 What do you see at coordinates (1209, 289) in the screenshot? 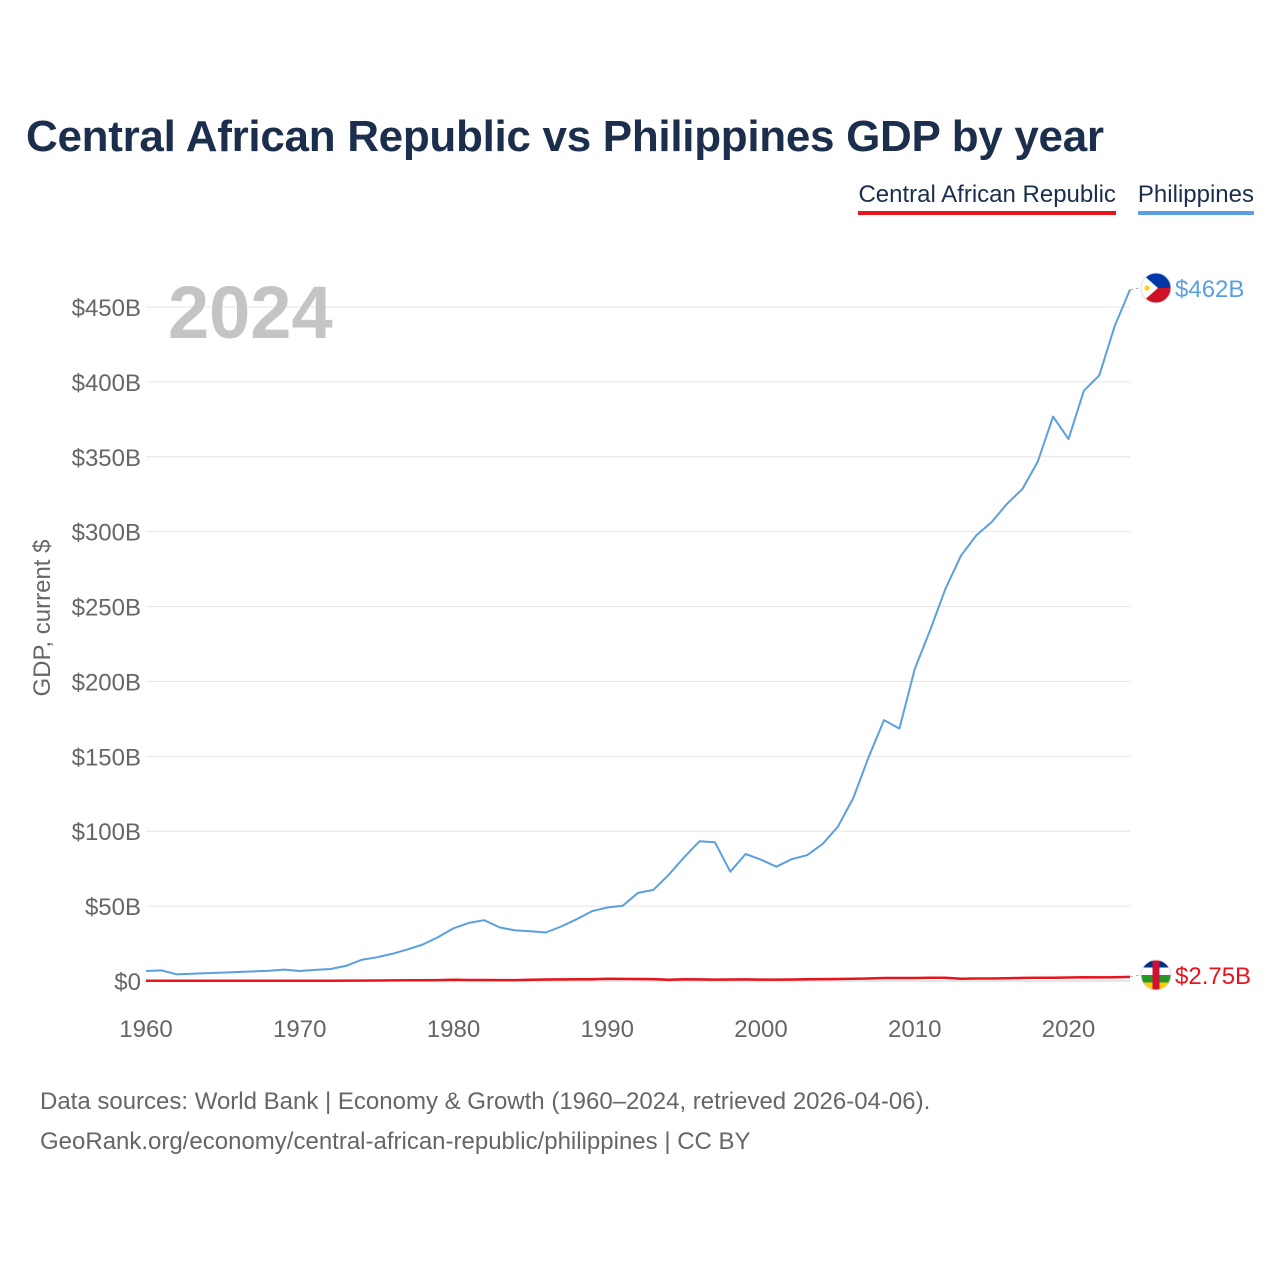
I see `end-label-philippines: $462B` at bounding box center [1209, 289].